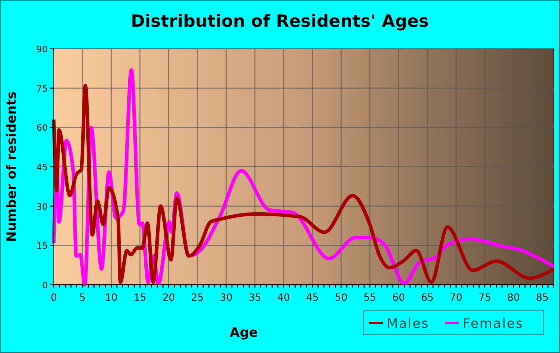  I want to click on x-tick-label: 45, so click(312, 298).